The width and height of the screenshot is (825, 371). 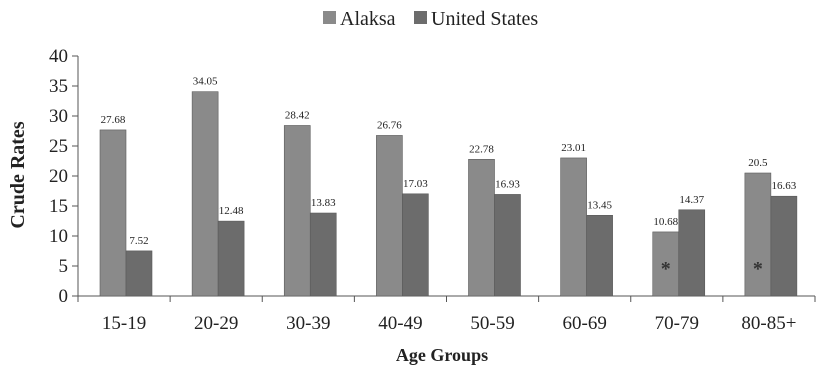 I want to click on bar-value-label: 14.37, so click(x=691, y=200).